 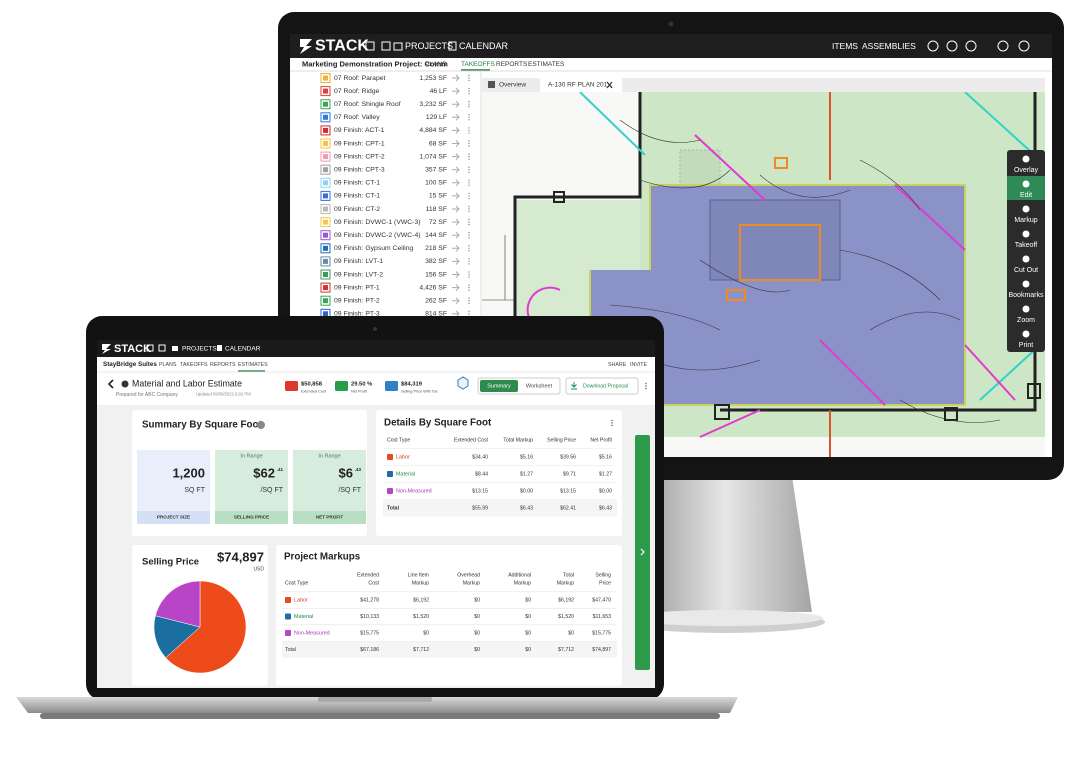 What do you see at coordinates (358, 274) in the screenshot?
I see `takeoff-name: 09 Finish: LVT-2` at bounding box center [358, 274].